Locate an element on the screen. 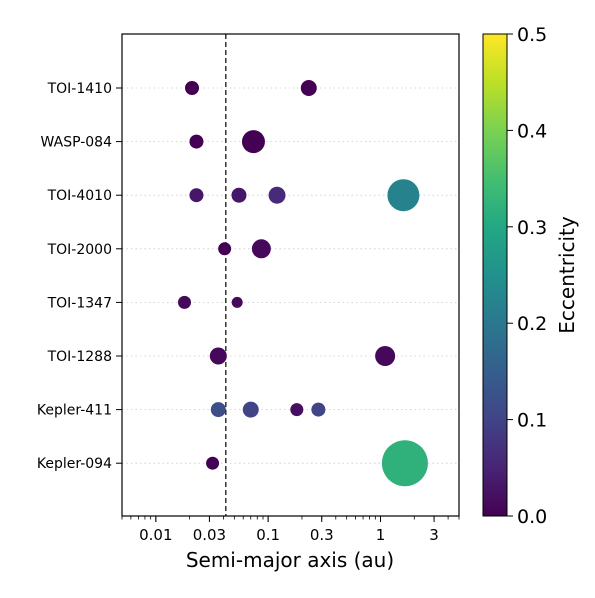  y-tick-label: Kepler-411 is located at coordinates (74, 411).